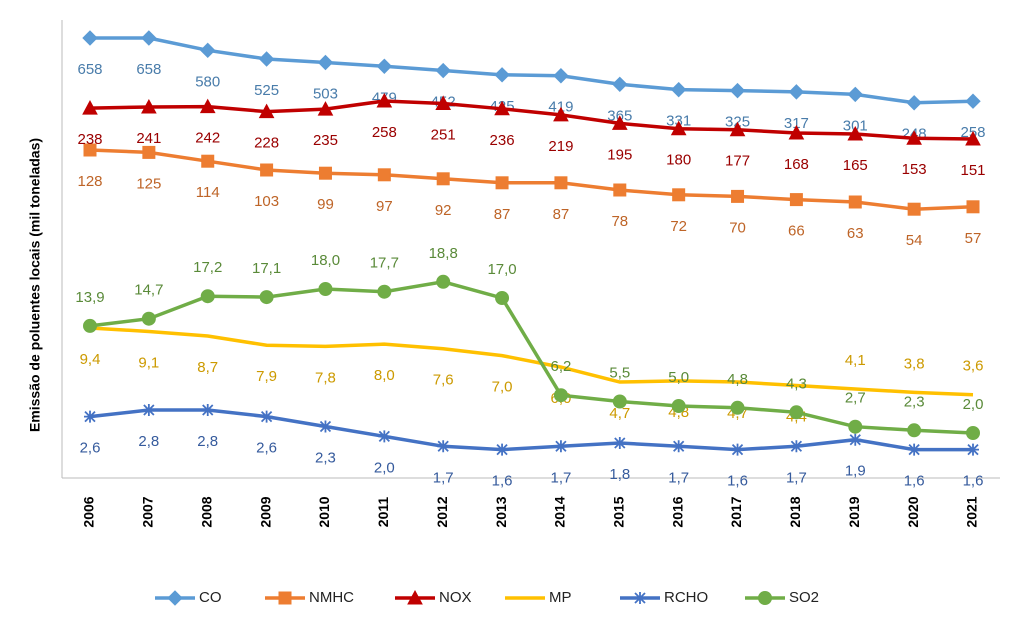  Describe the element at coordinates (89, 181) in the screenshot. I see `data-label: 128` at that location.